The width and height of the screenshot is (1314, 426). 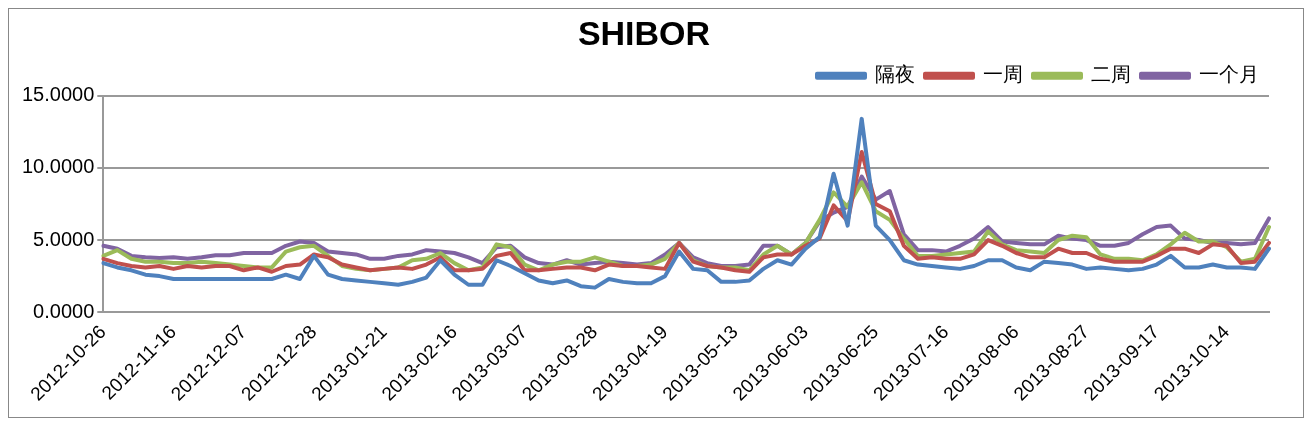 What do you see at coordinates (1229, 74) in the screenshot?
I see `legend-label: 一个月` at bounding box center [1229, 74].